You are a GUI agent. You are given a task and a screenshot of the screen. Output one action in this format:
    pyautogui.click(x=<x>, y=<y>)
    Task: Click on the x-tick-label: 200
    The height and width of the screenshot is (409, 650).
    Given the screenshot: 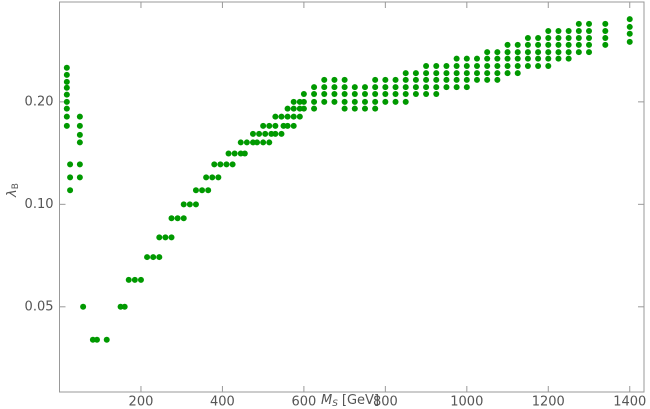 What is the action you would take?
    pyautogui.click(x=141, y=402)
    